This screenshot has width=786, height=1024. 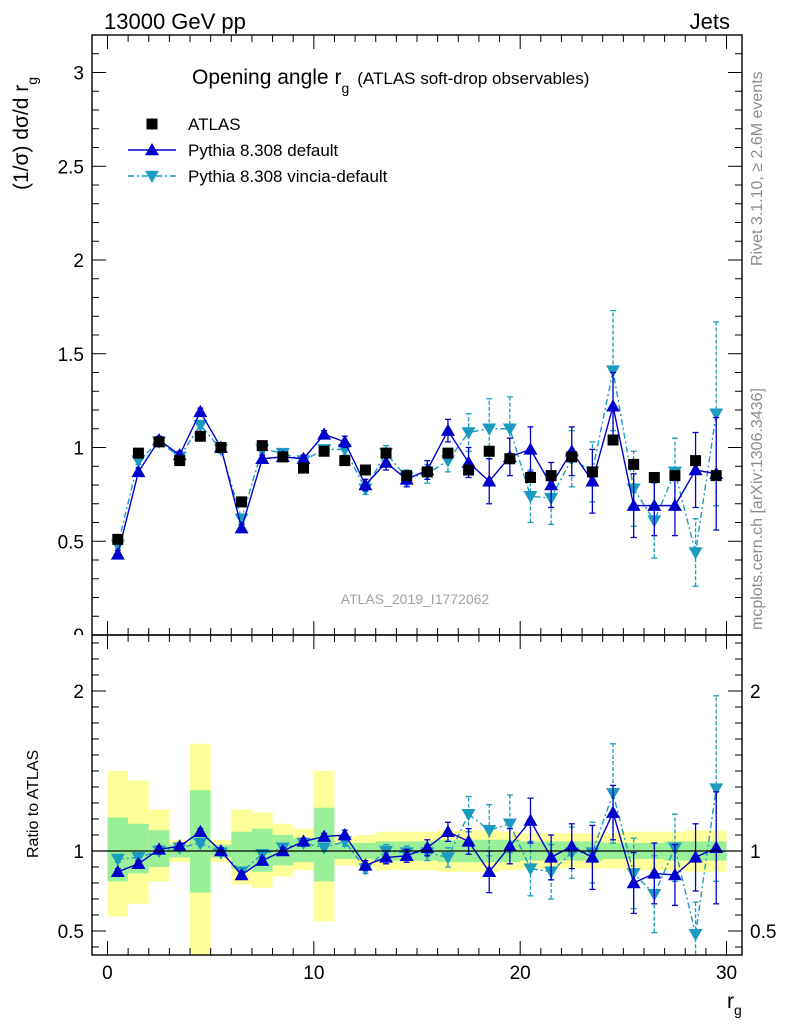 I want to click on ratio-y-tick-label-left: 0.5, so click(x=71, y=932).